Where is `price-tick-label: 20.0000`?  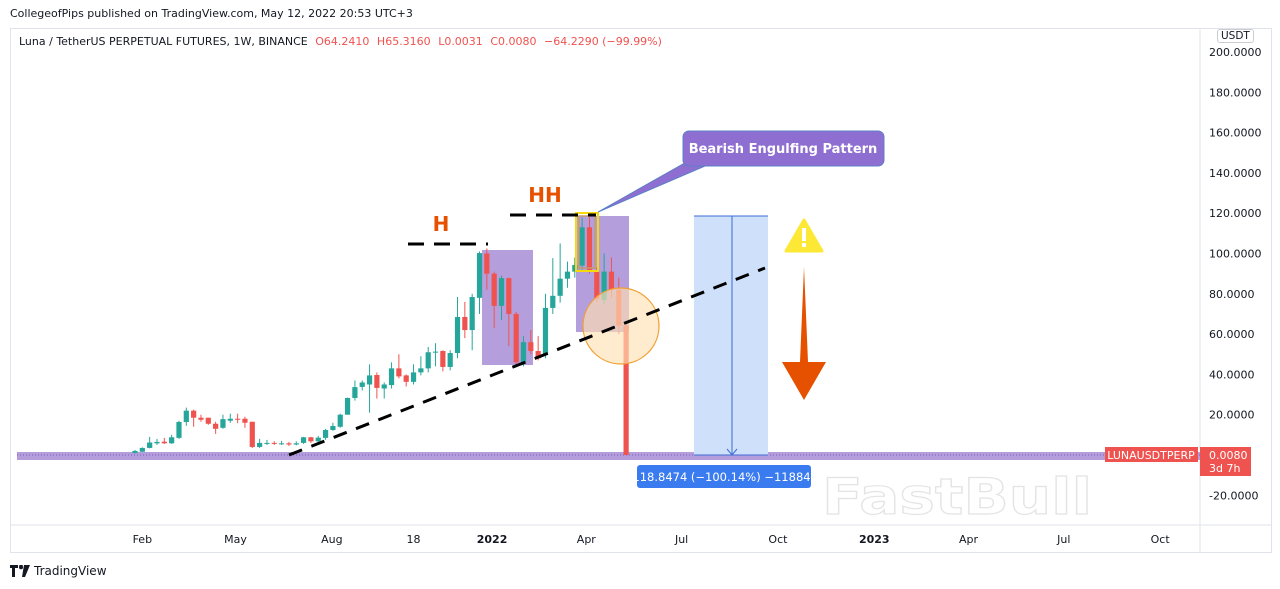
price-tick-label: 20.0000 is located at coordinates (1232, 415).